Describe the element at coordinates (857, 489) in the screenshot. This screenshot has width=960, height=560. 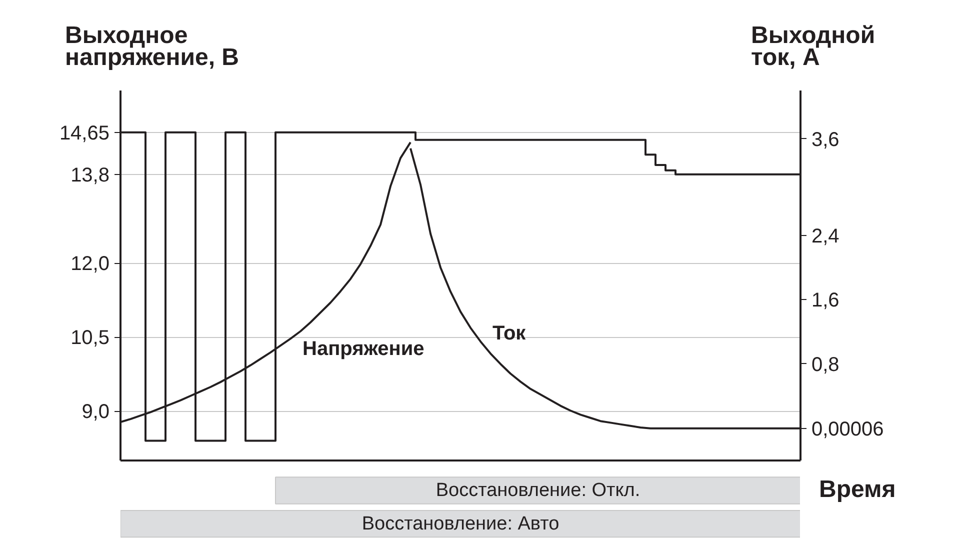
I see `x-axis-title: Время` at that location.